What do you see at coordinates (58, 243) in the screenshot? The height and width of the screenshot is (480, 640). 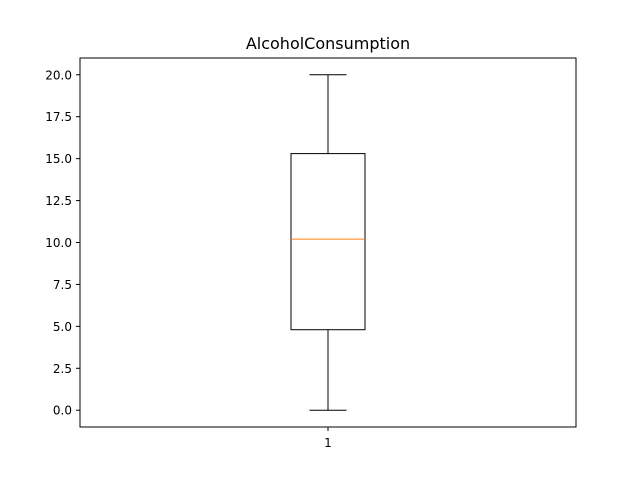 I see `y-tick-label: 10.0` at bounding box center [58, 243].